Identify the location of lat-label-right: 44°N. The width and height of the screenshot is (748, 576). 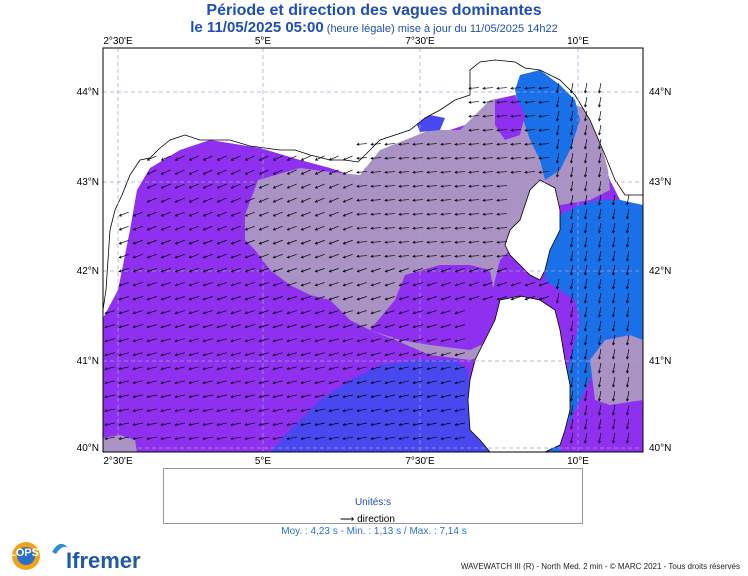
(660, 92).